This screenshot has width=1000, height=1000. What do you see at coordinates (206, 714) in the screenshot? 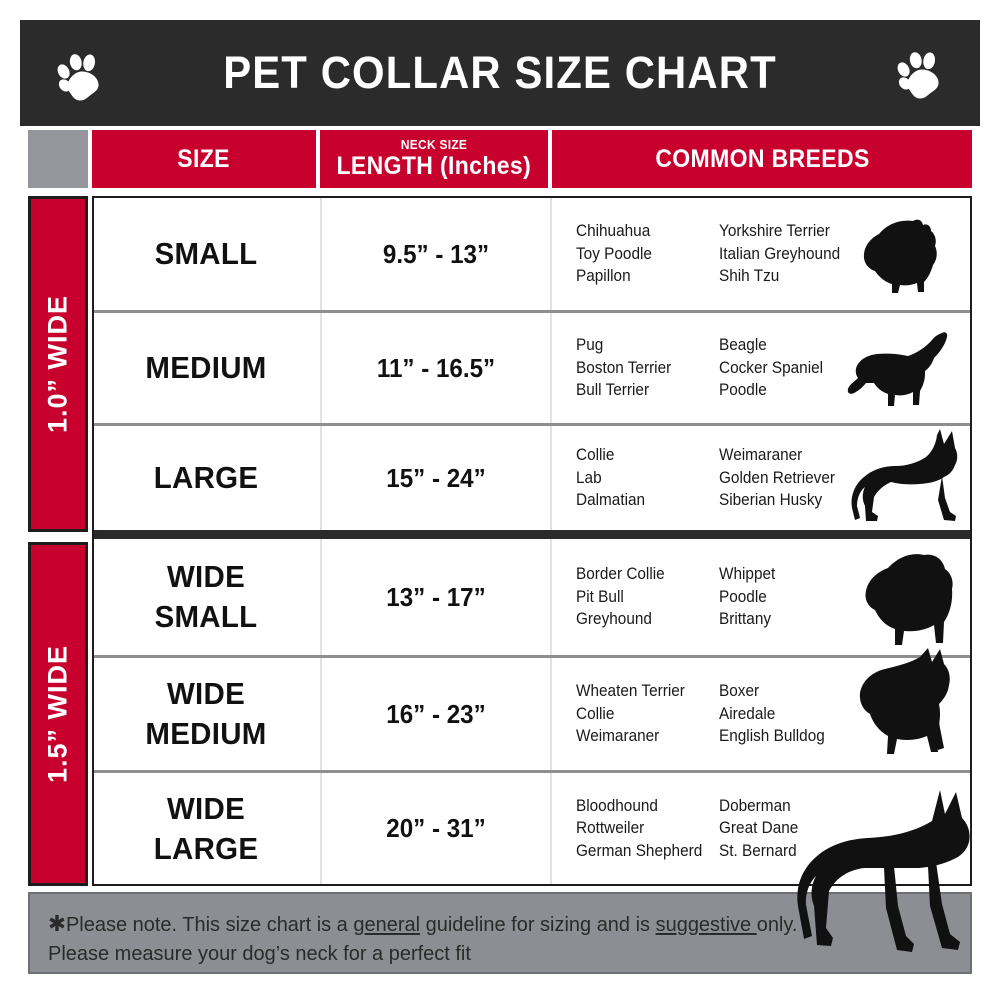
I see `row-size-label: WIDE MEDIUM` at bounding box center [206, 714].